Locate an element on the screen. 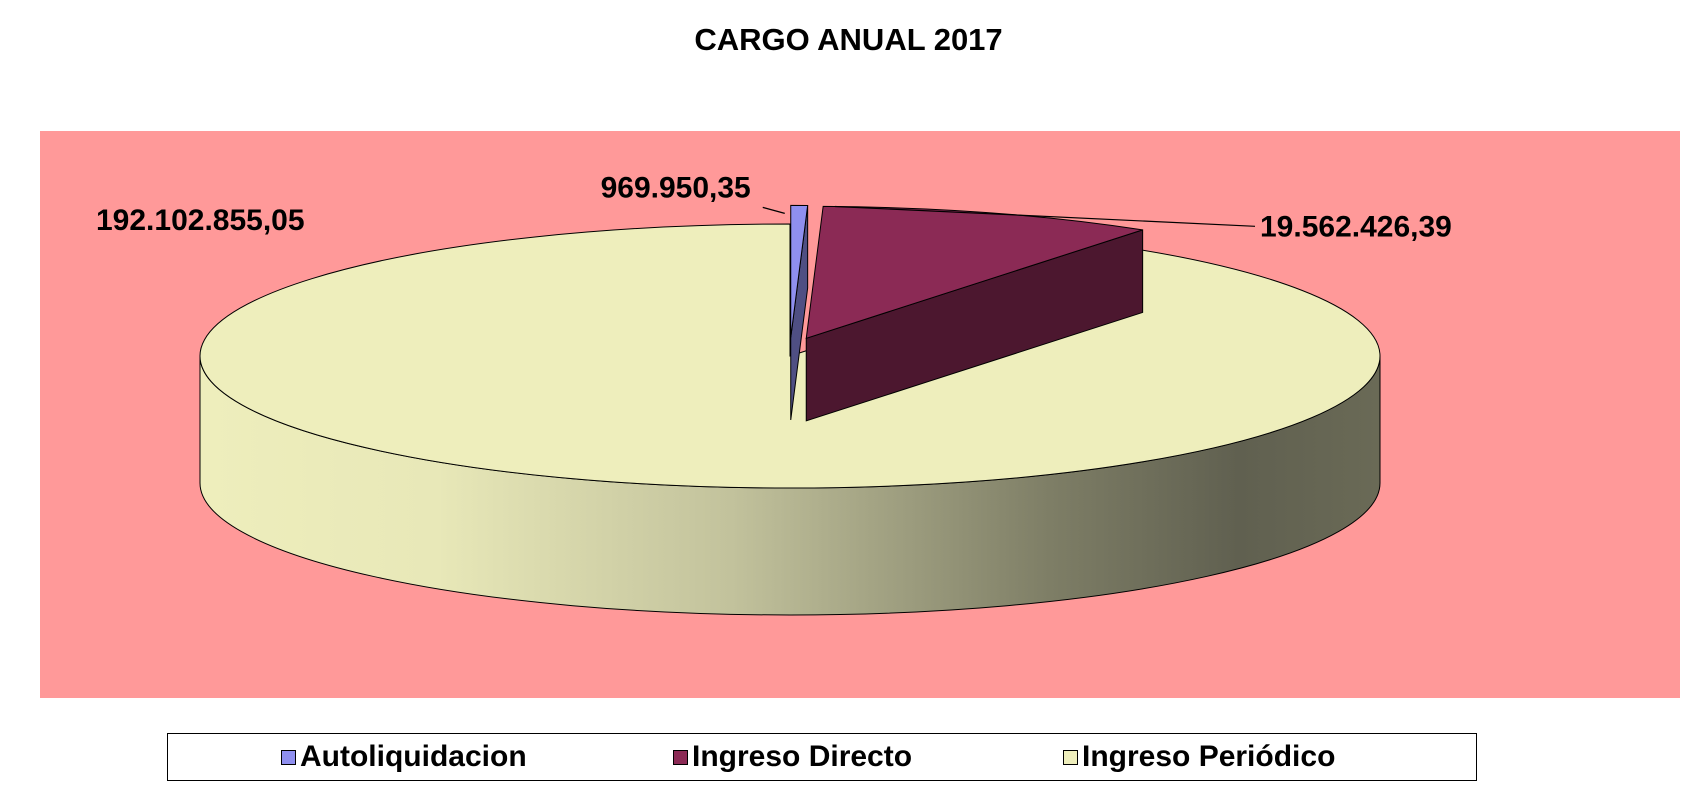  data-label-autoliquidacion: 969.950,35 is located at coordinates (676, 187).